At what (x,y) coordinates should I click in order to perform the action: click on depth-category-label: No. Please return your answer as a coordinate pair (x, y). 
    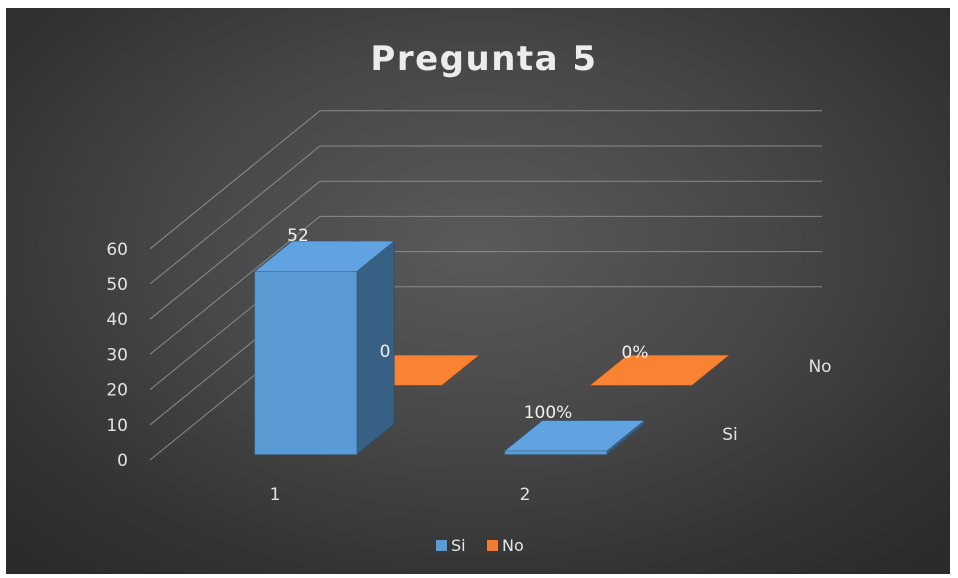
    Looking at the image, I should click on (819, 367).